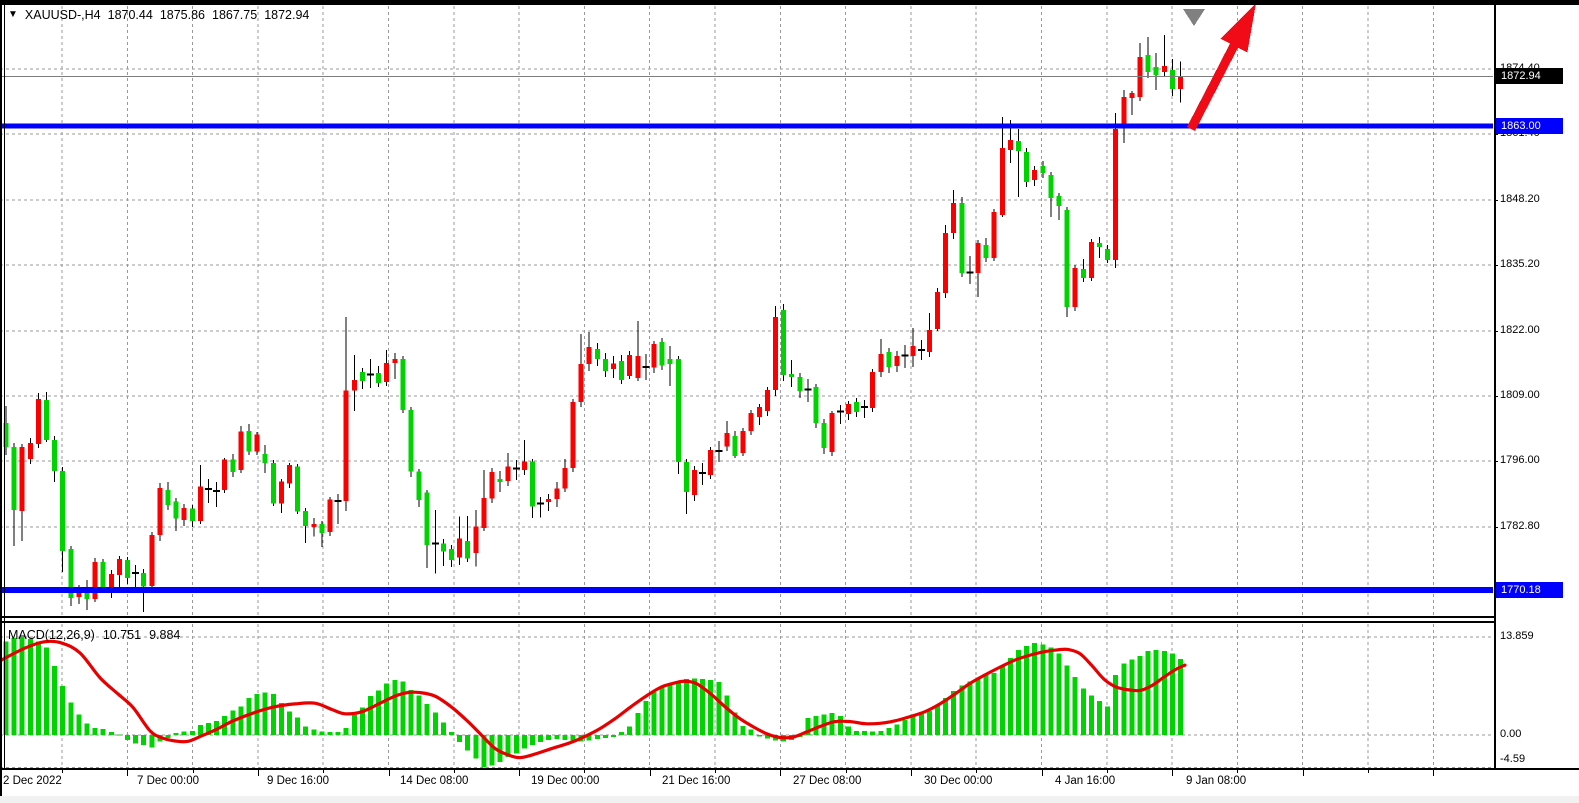 The image size is (1579, 803). I want to click on trend-arrow-head, so click(1238, 28).